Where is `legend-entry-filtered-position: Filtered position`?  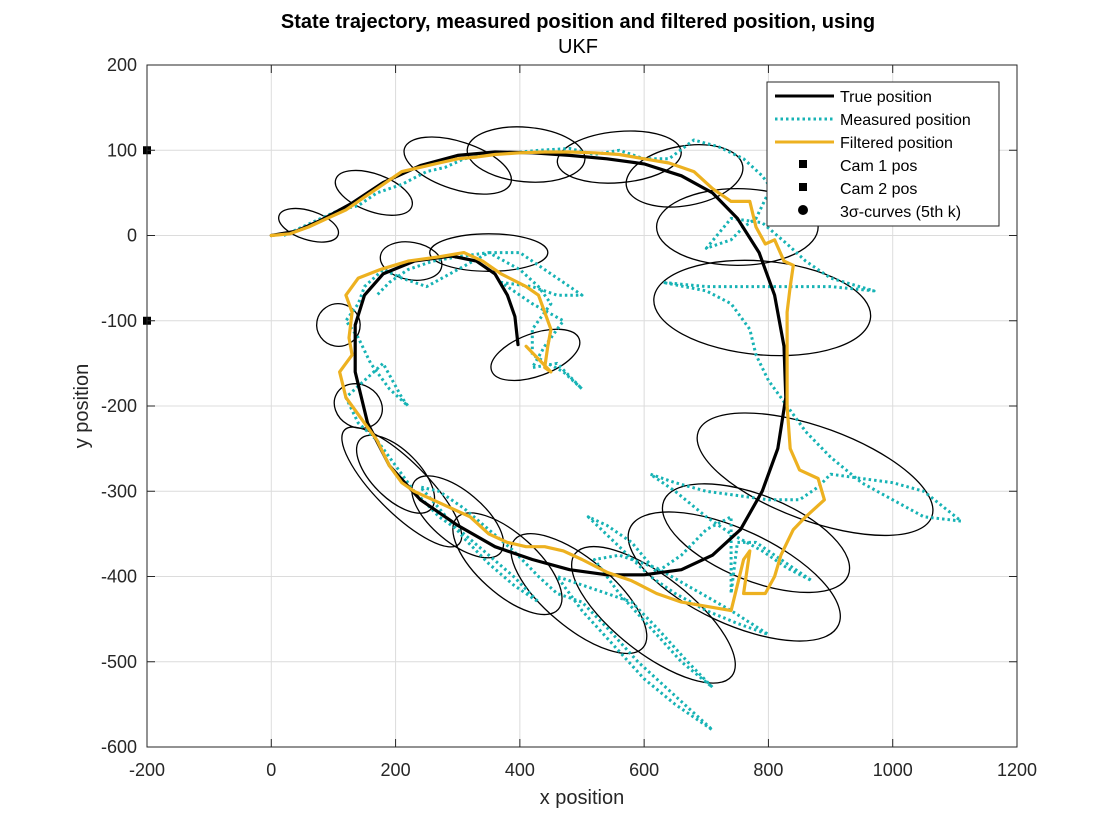 legend-entry-filtered-position: Filtered position is located at coordinates (864, 143).